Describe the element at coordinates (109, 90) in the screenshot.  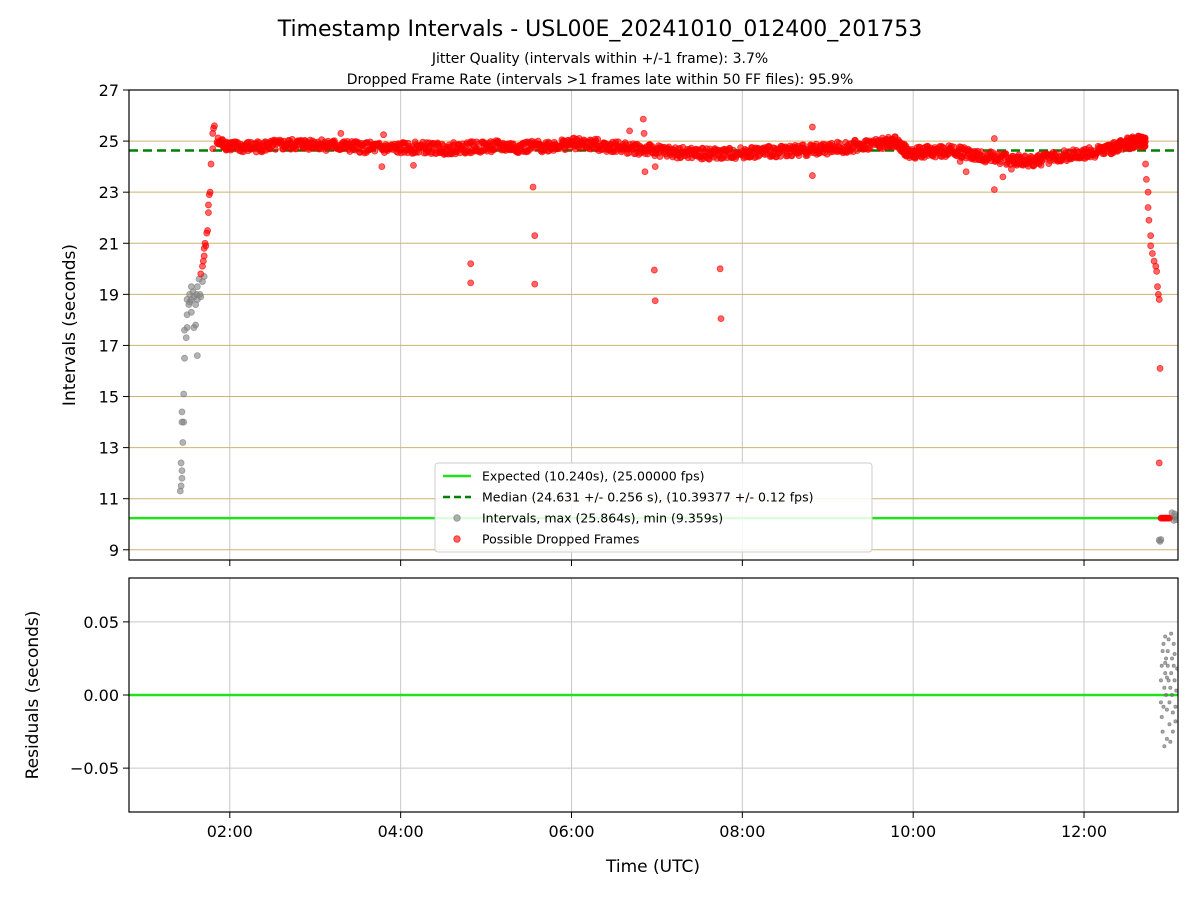
I see `intervals-y-tick-label: 27` at that location.